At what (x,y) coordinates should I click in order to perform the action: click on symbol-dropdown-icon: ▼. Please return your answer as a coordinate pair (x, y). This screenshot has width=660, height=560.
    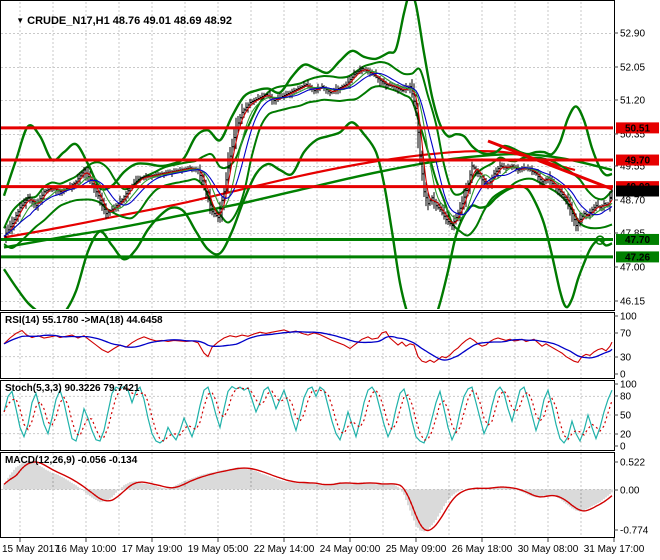
    Looking at the image, I should click on (20, 20).